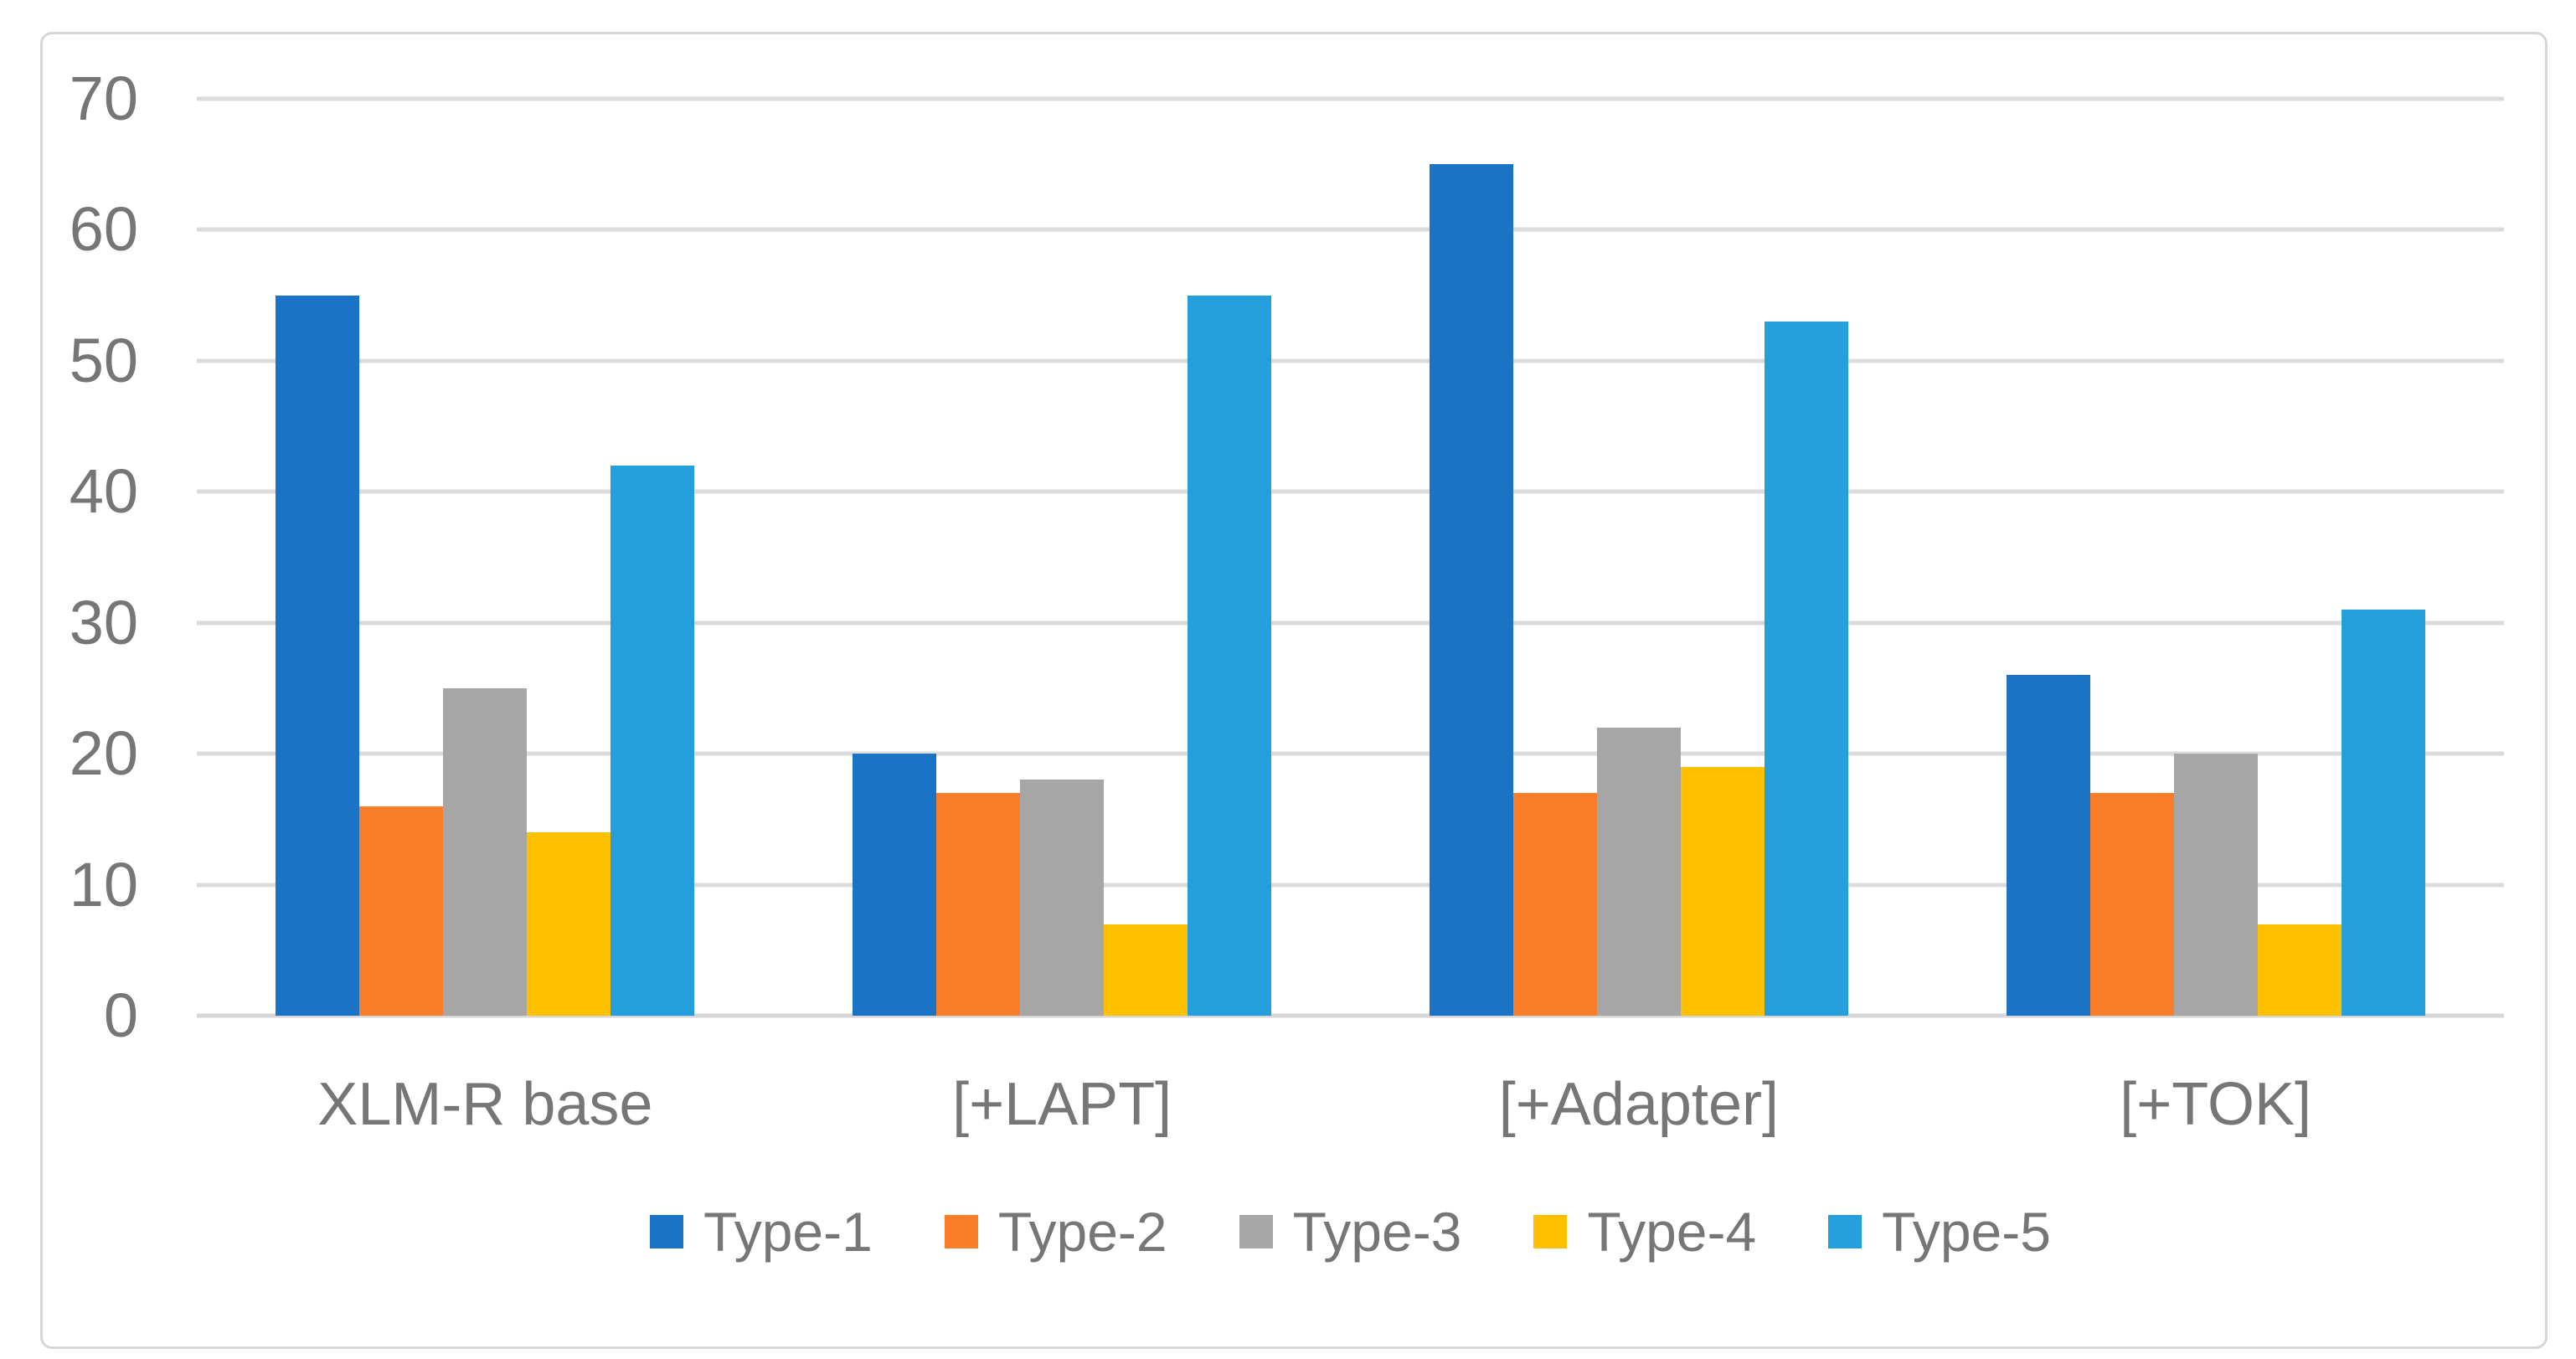 Image resolution: width=2576 pixels, height=1359 pixels. What do you see at coordinates (2299, 970) in the screenshot?
I see `bar-type-4-tok` at bounding box center [2299, 970].